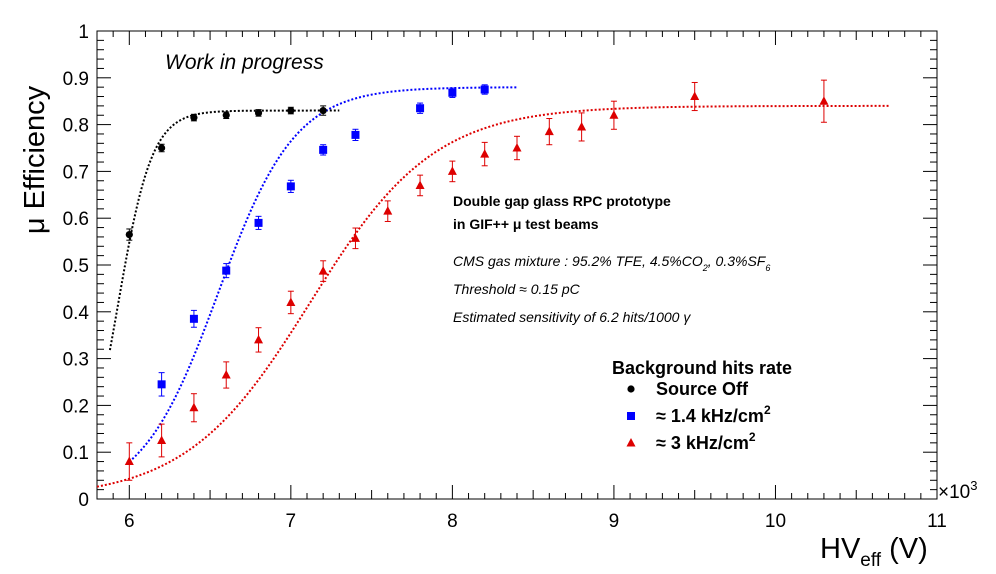 The width and height of the screenshot is (996, 574). What do you see at coordinates (562, 201) in the screenshot?
I see `annotation-title-line1: Double gap glass RPC prototype` at bounding box center [562, 201].